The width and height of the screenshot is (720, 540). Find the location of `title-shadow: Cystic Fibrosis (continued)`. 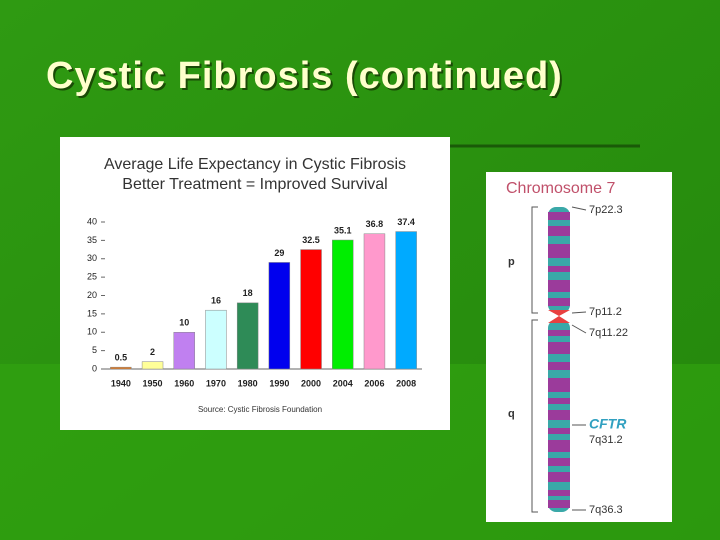

title-shadow: Cystic Fibrosis (continued) is located at coordinates (306, 78).